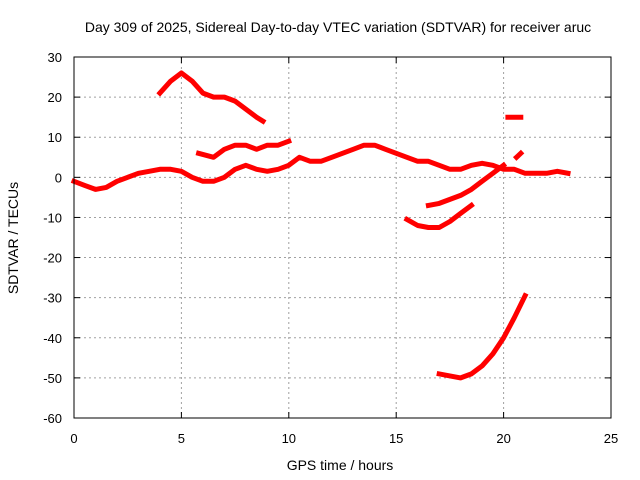 This screenshot has width=640, height=480. Describe the element at coordinates (396, 438) in the screenshot. I see `x-tick-label: 15` at that location.